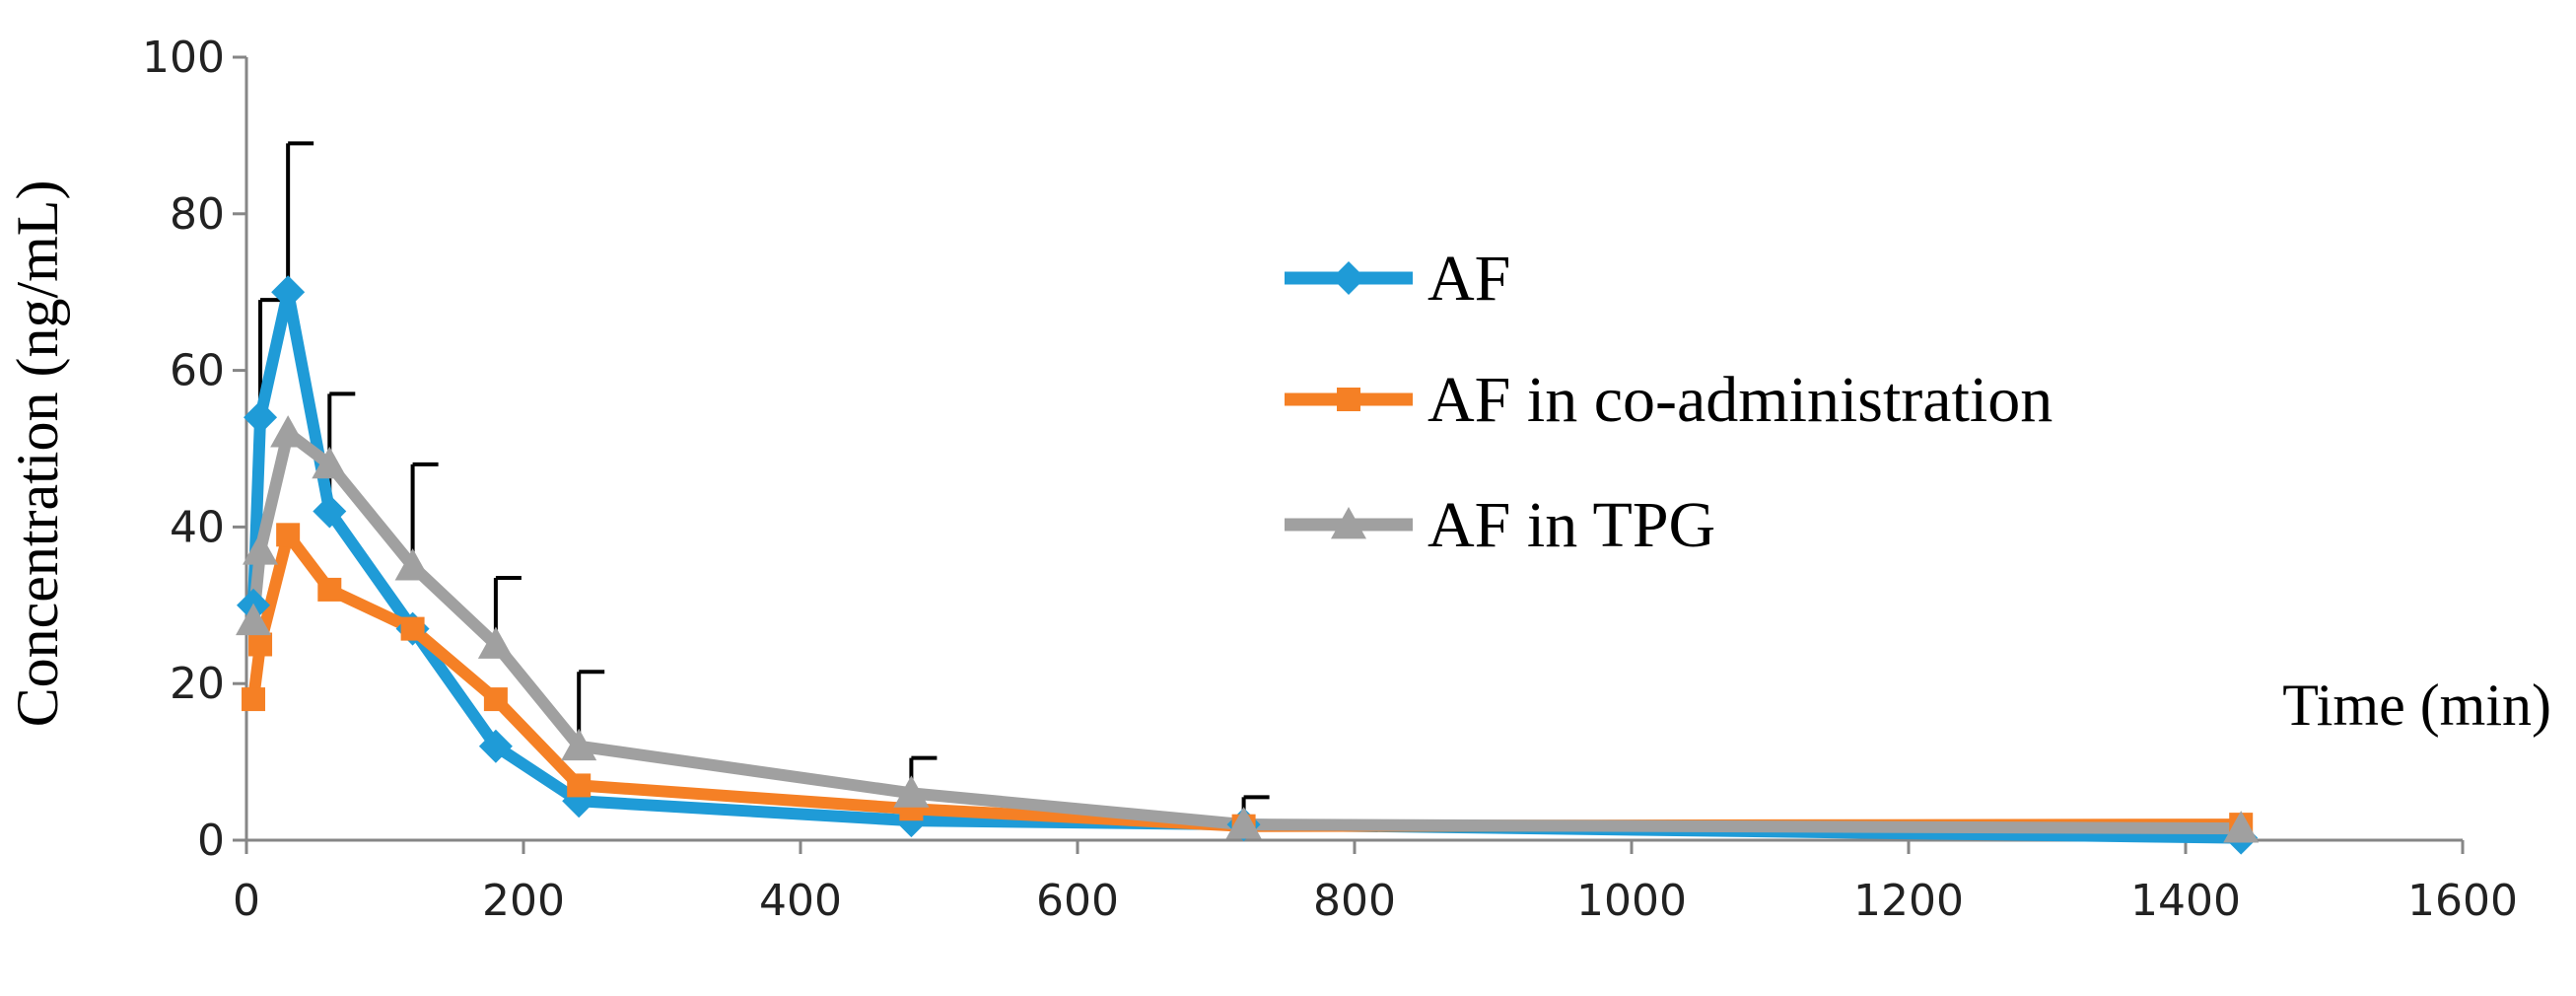  What do you see at coordinates (1909, 901) in the screenshot?
I see `x-tick-label: 1200` at bounding box center [1909, 901].